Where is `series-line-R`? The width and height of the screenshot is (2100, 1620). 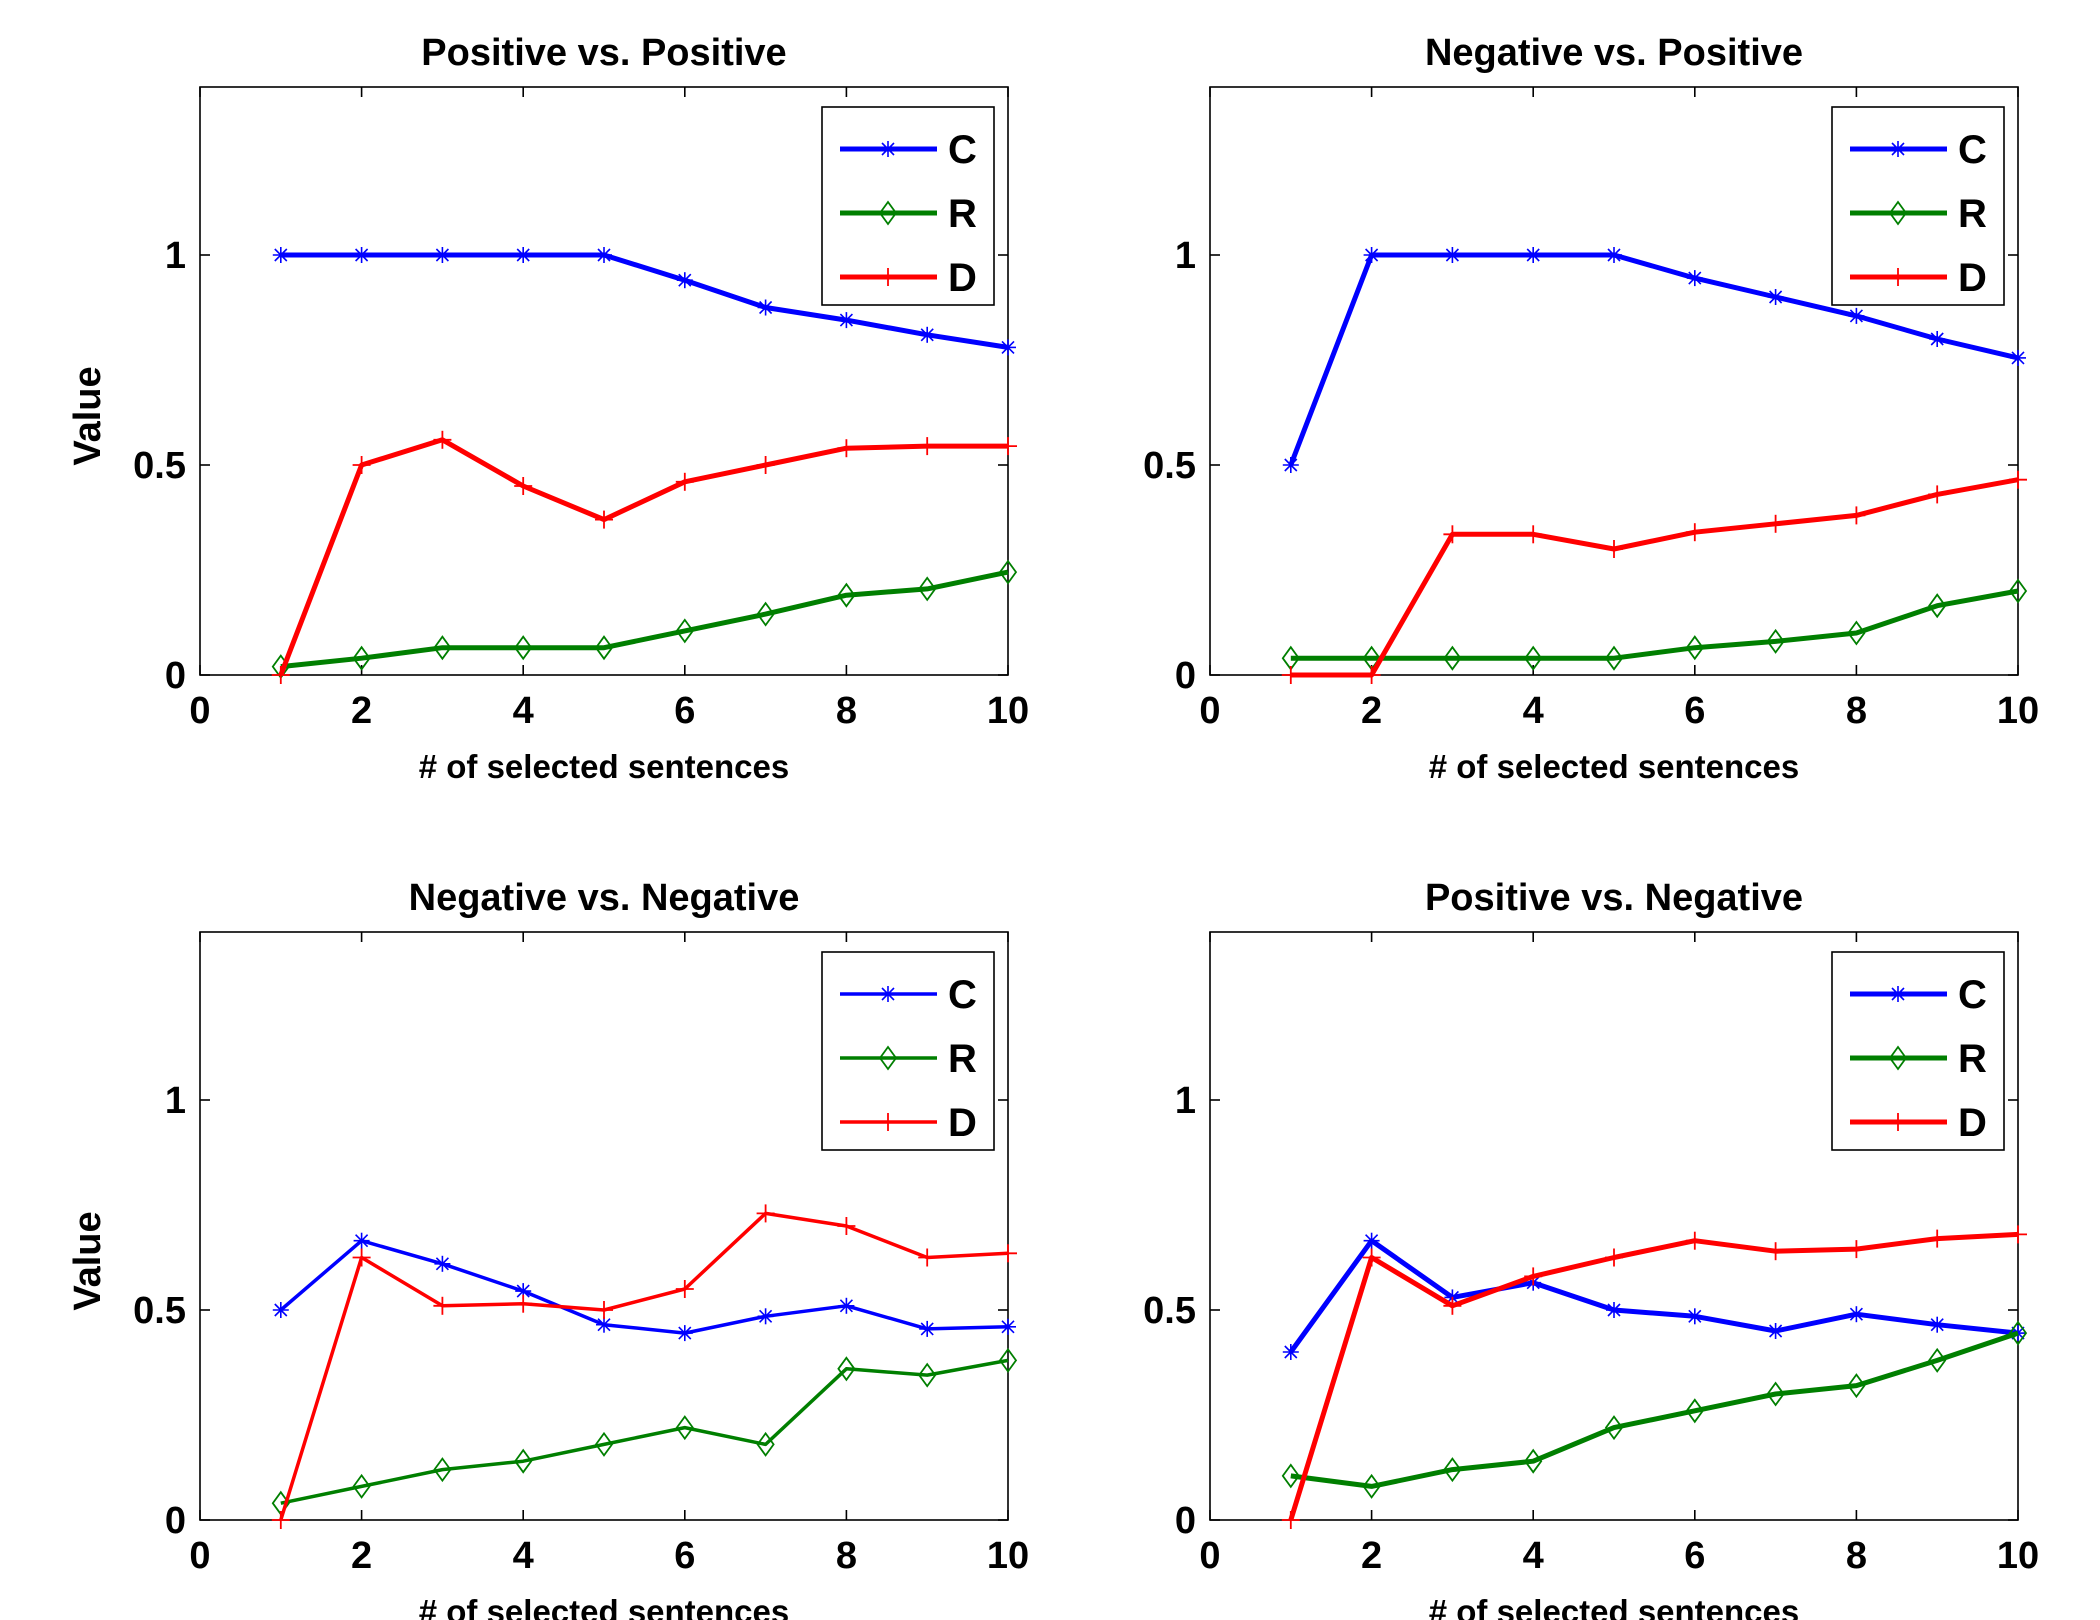 series-line-R is located at coordinates (1654, 624).